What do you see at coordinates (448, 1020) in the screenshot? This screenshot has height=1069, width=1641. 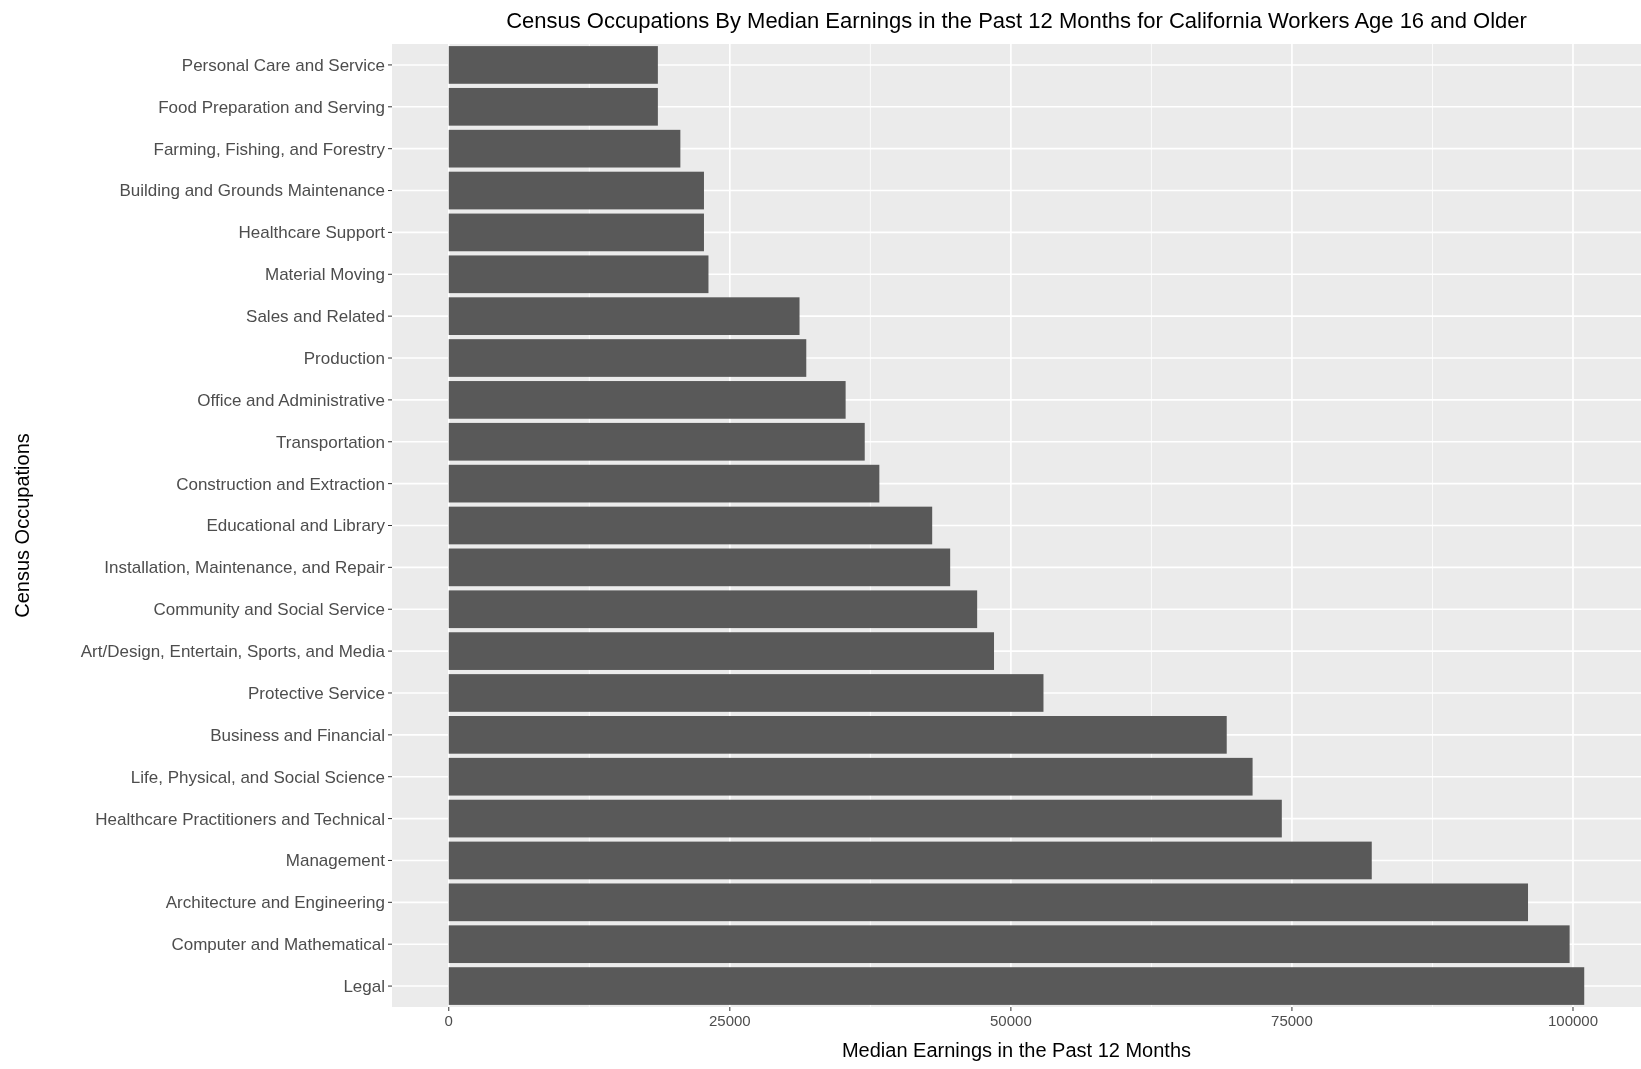 I see `x-tick-label: 0` at bounding box center [448, 1020].